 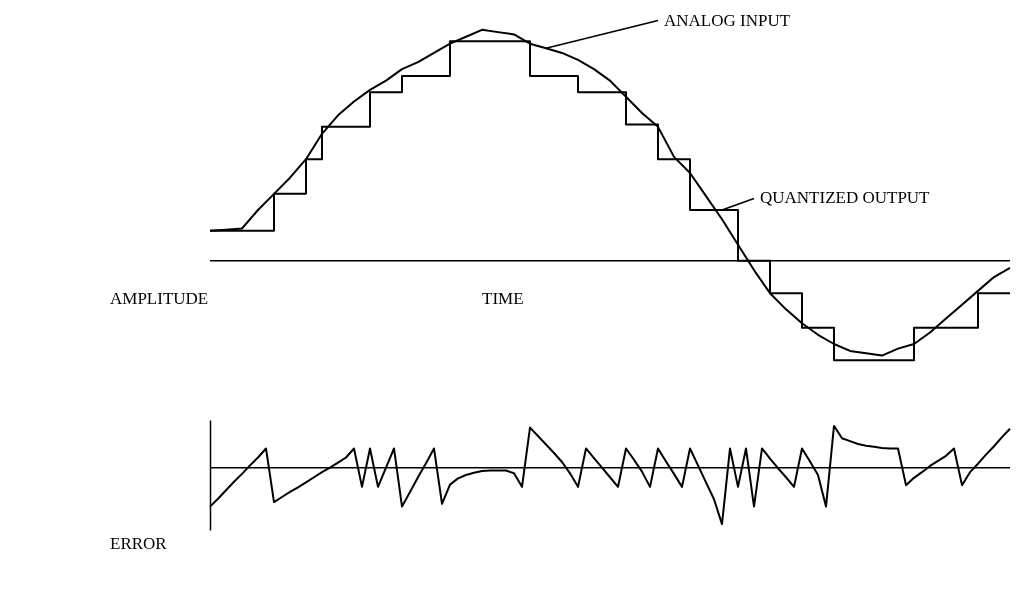 I want to click on y-axis-title: ERROR, so click(x=139, y=543).